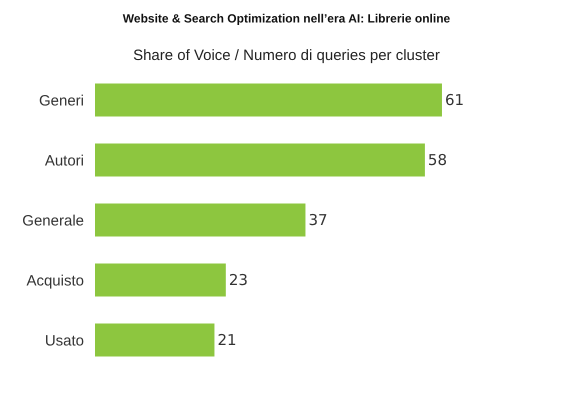  I want to click on chart-subtitle: Share of Voice / Numero di queries per cluster, so click(286, 55).